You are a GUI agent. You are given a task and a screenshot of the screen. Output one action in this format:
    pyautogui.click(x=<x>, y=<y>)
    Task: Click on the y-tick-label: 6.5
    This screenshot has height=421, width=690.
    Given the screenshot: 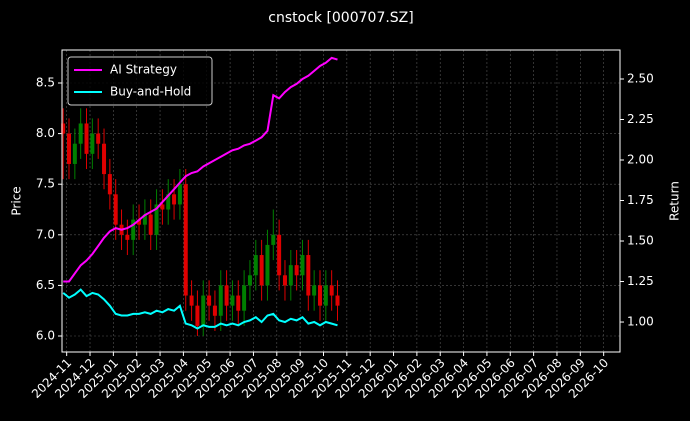 What is the action you would take?
    pyautogui.click(x=45, y=285)
    